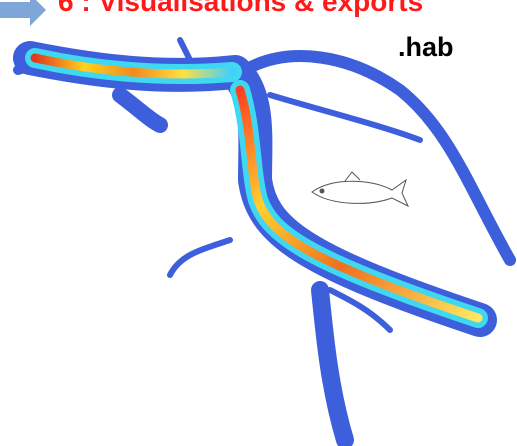 This screenshot has height=446, width=517. I want to click on arrow, so click(23, 13).